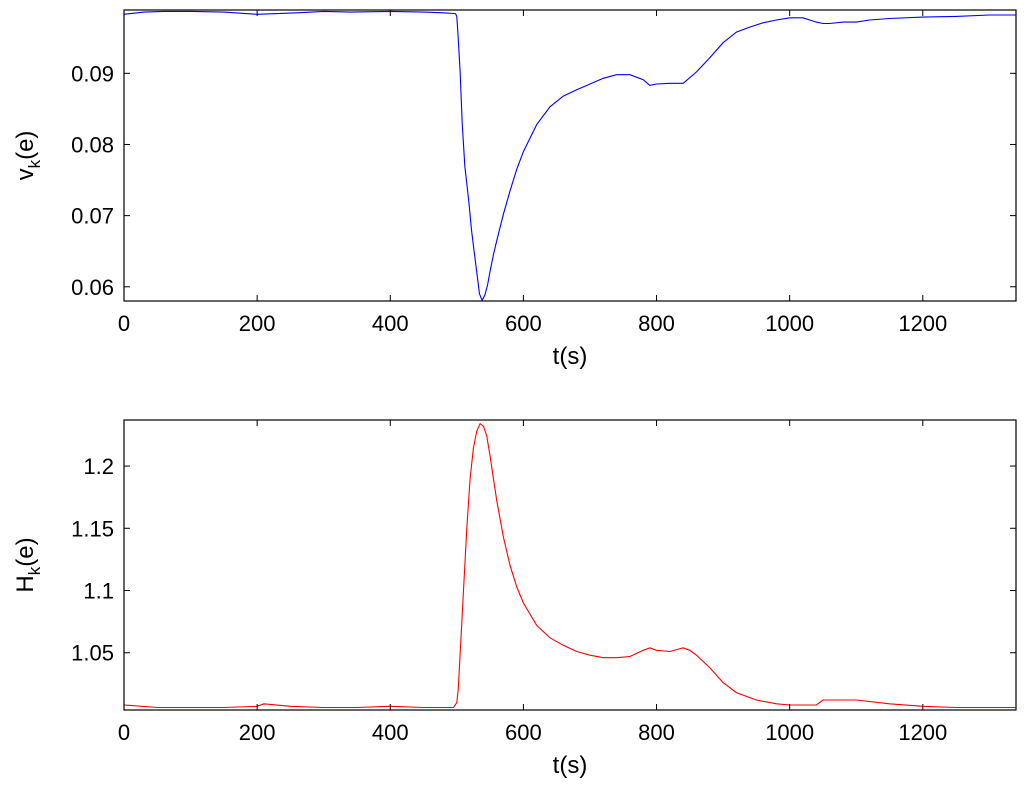 Image resolution: width=1024 pixels, height=788 pixels. Describe the element at coordinates (92, 528) in the screenshot. I see `y-tick-label: 1.15` at that location.